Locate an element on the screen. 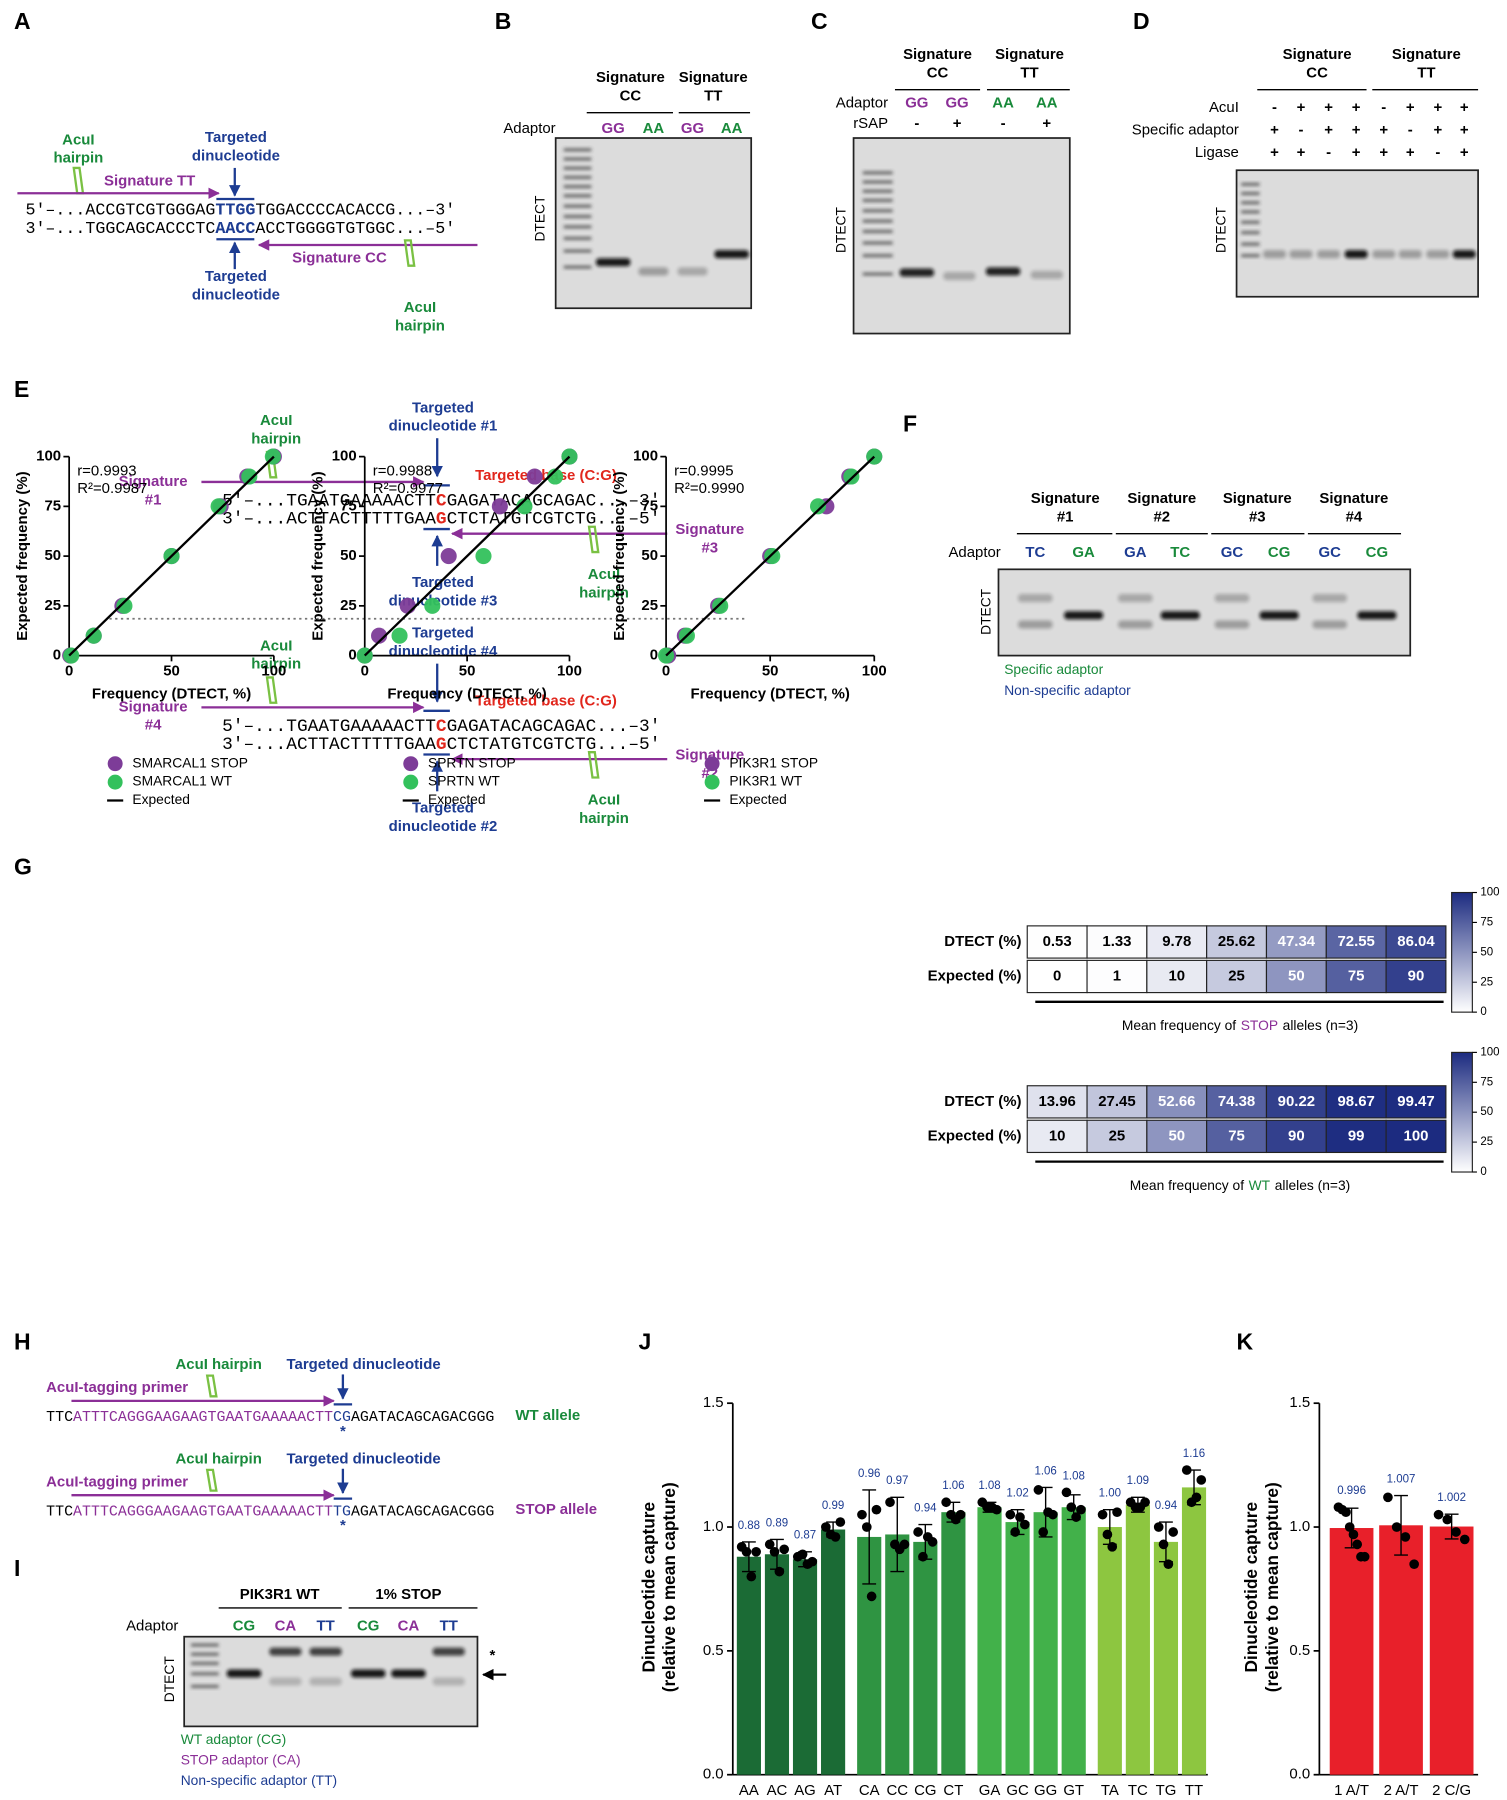 This screenshot has width=1507, height=1800. label: 2 C/G is located at coordinates (1451, 1790).